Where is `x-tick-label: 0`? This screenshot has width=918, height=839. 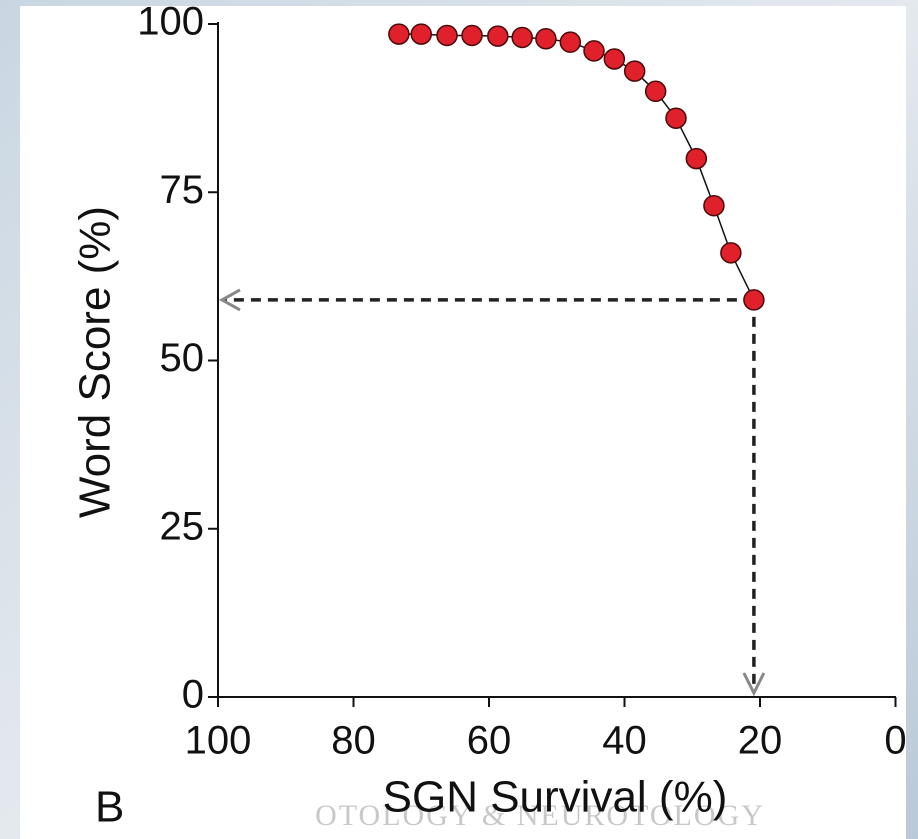 x-tick-label: 0 is located at coordinates (895, 741).